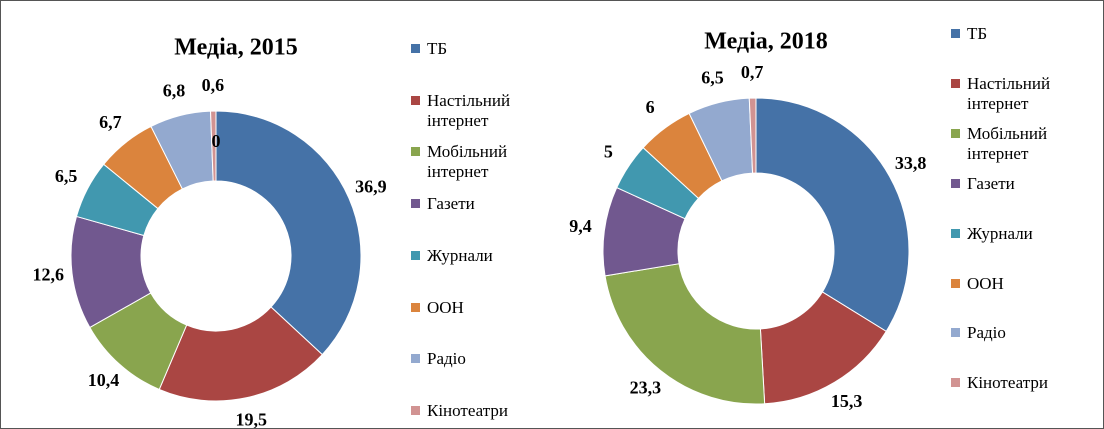 This screenshot has width=1104, height=429. I want to click on data-label: 15,3, so click(847, 401).